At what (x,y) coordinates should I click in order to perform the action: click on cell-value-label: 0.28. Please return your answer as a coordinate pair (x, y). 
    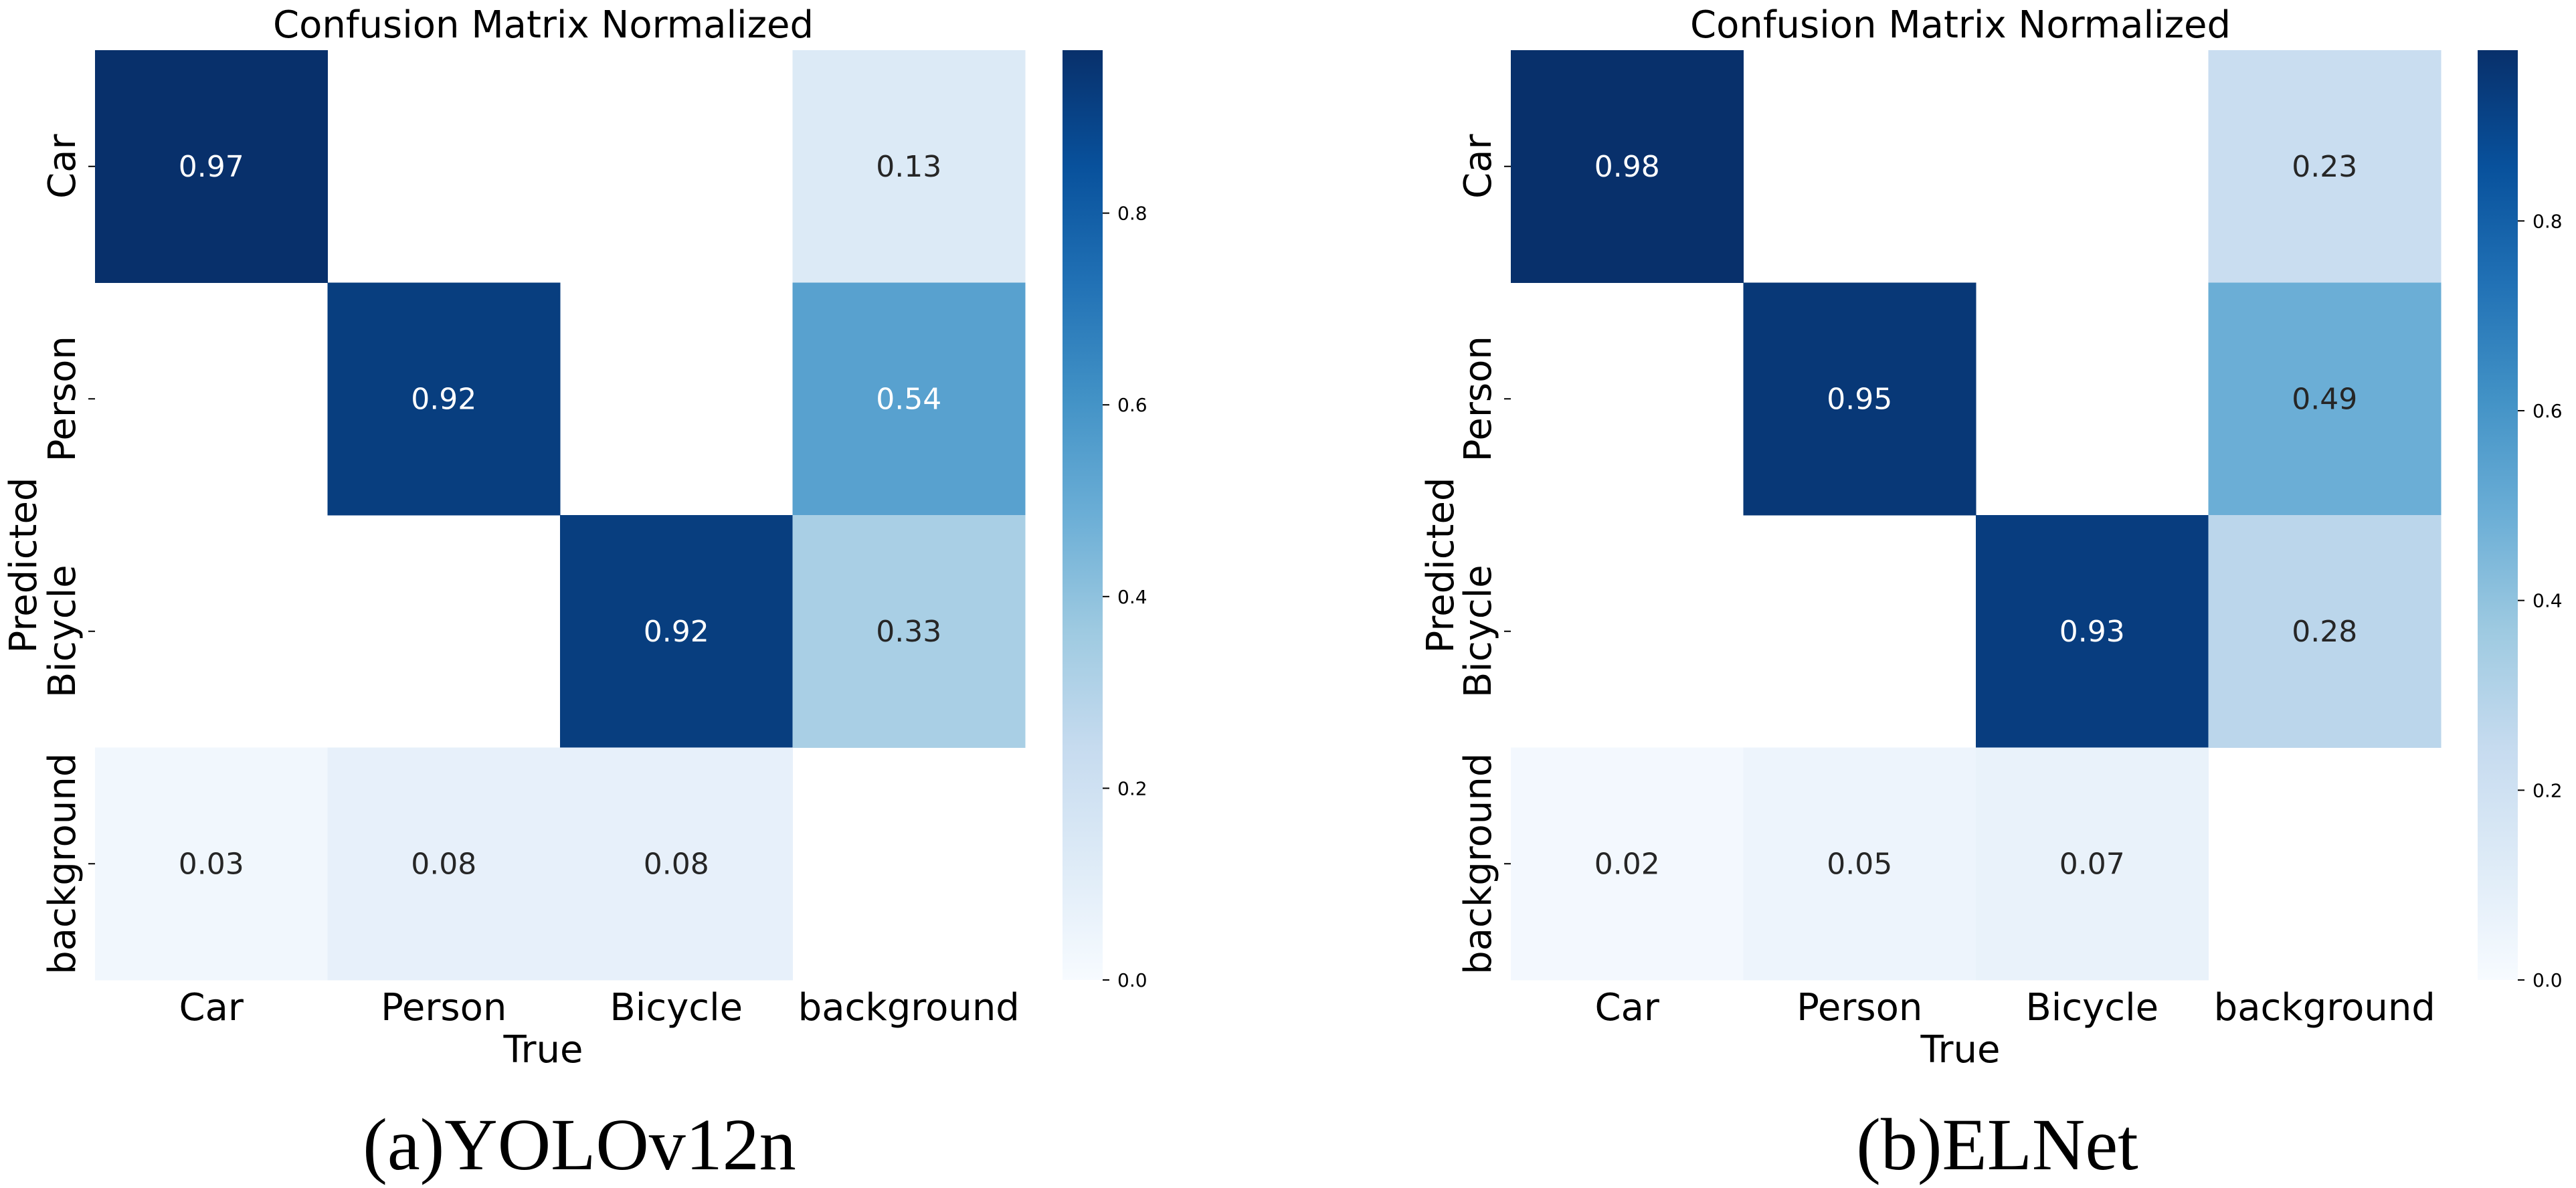
    Looking at the image, I should click on (2324, 632).